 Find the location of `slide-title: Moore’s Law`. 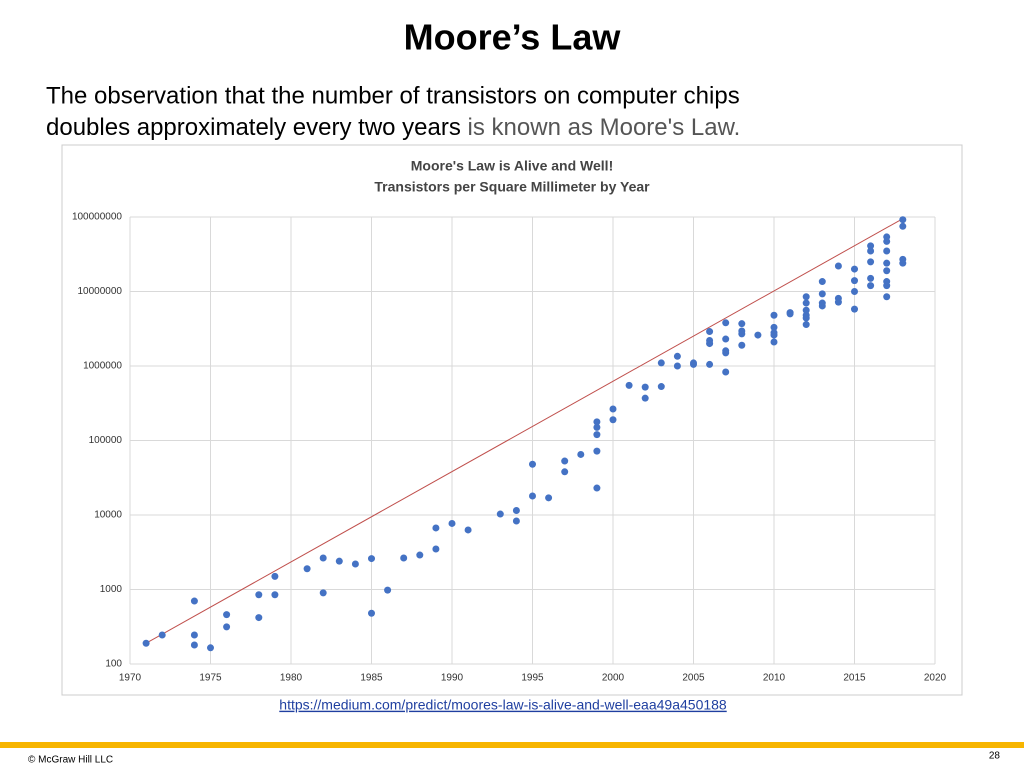

slide-title: Moore’s Law is located at coordinates (513, 37).